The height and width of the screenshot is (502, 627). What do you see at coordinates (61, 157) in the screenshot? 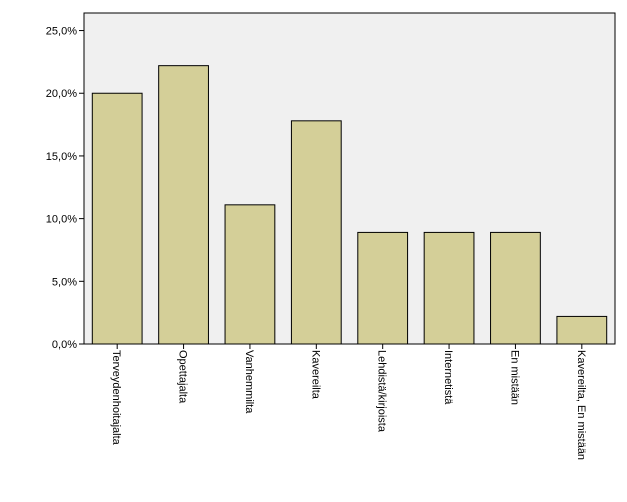
I see `y-tick-label: 15,0%` at bounding box center [61, 157].